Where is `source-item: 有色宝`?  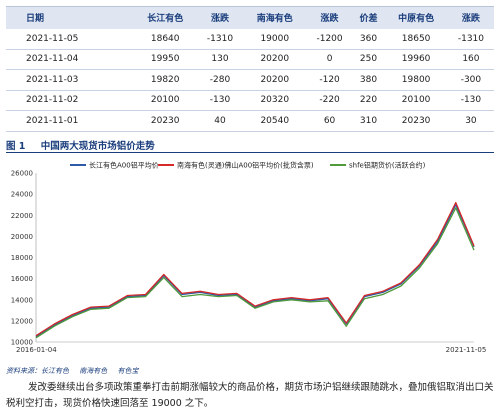
source-item: 有色宝 is located at coordinates (128, 371).